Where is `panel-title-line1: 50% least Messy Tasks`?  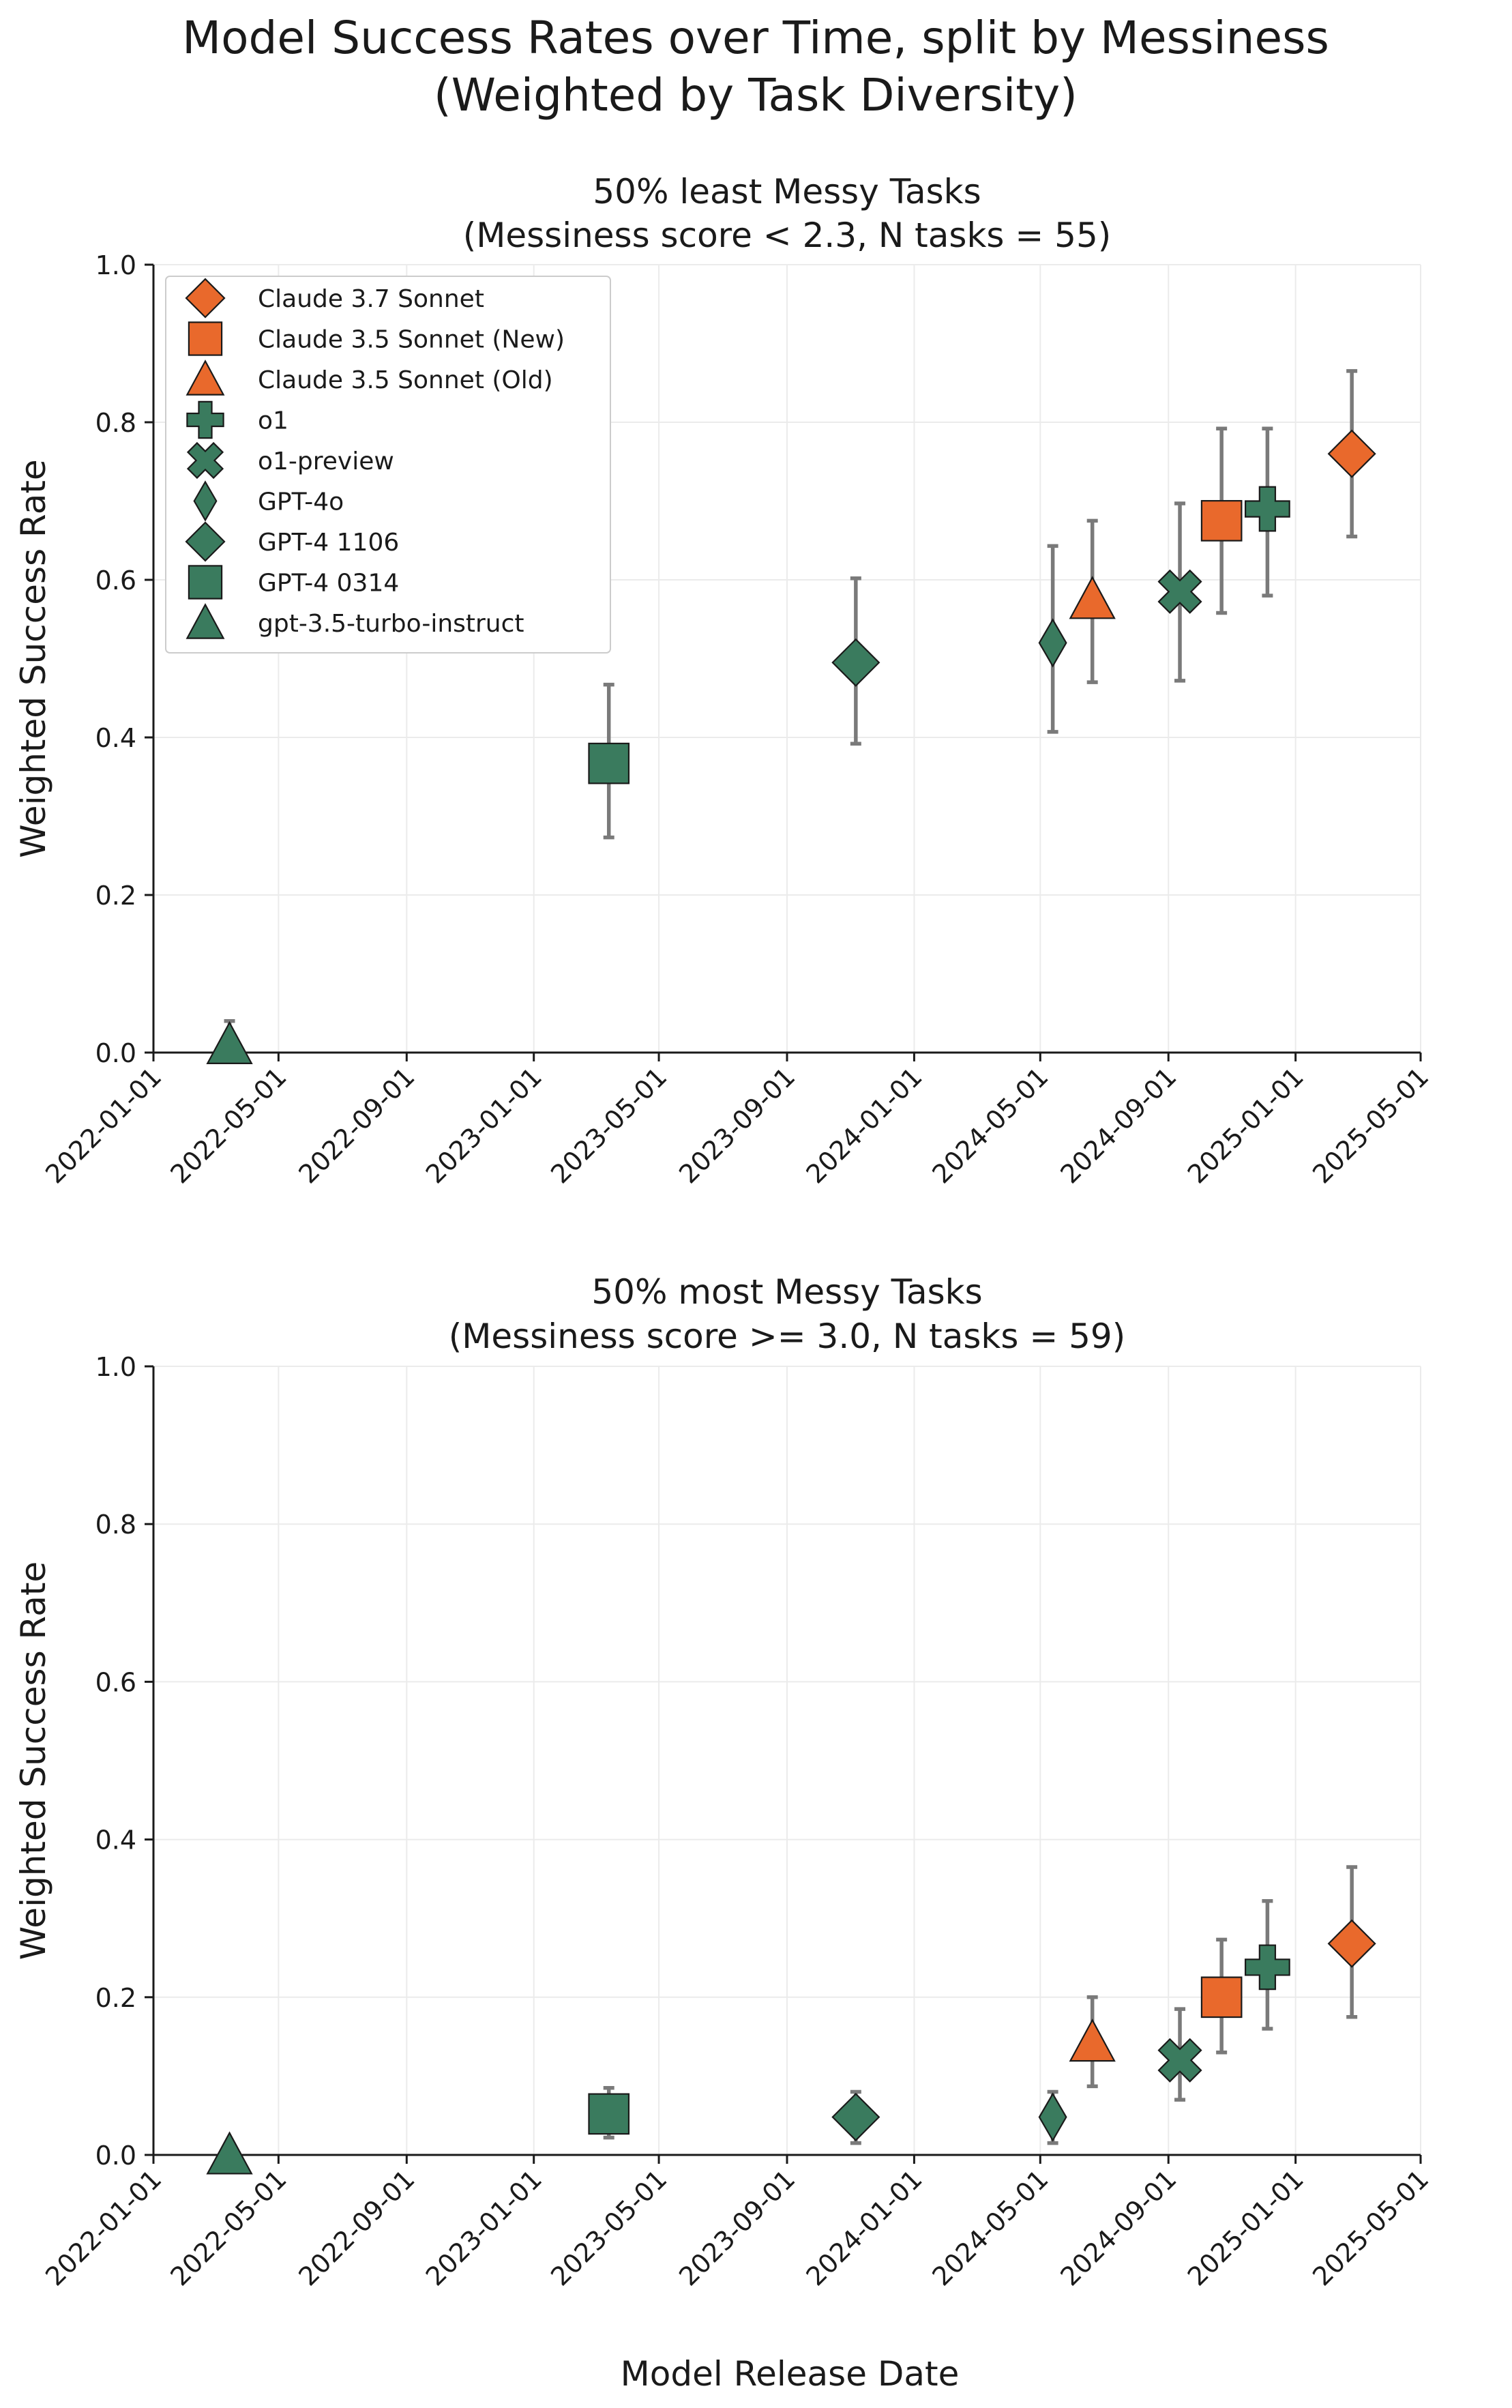
panel-title-line1: 50% least Messy Tasks is located at coordinates (787, 191).